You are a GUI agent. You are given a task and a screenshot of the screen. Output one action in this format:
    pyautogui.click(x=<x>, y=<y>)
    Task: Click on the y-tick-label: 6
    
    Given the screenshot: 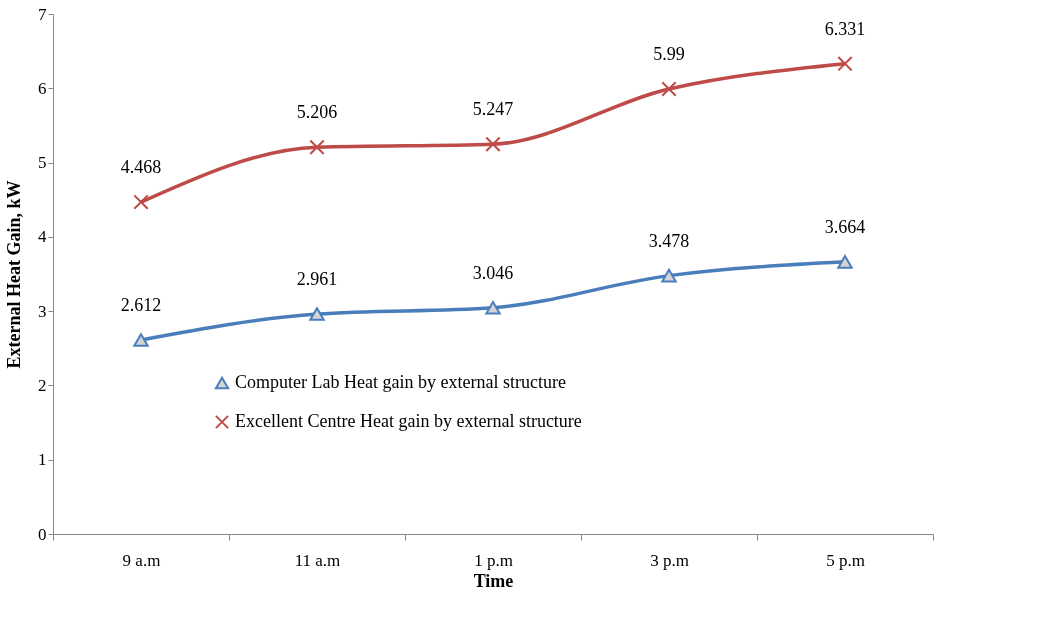 What is the action you would take?
    pyautogui.click(x=42, y=88)
    